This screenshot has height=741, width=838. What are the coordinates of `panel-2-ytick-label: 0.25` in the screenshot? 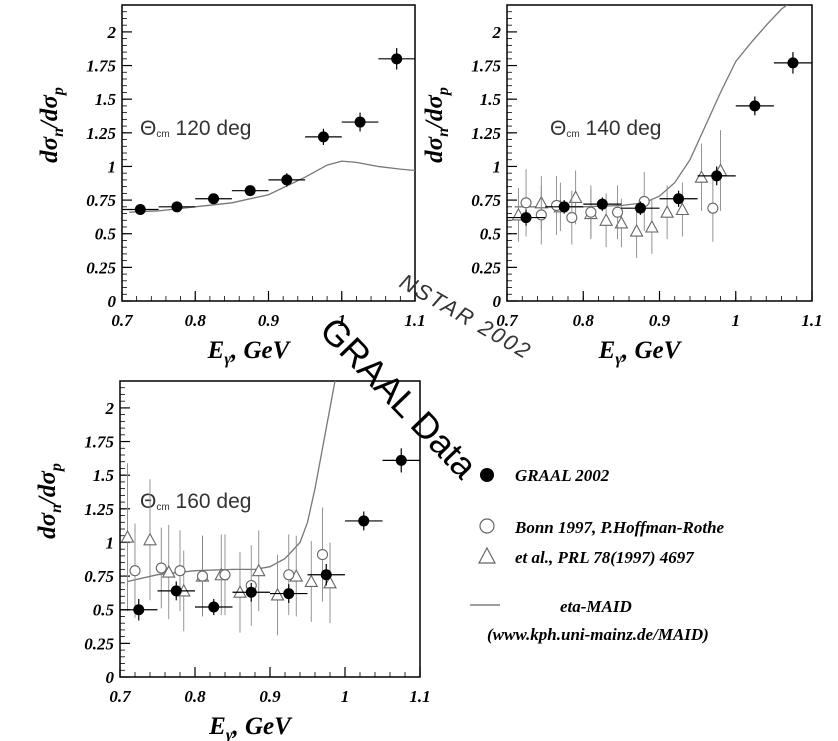 It's located at (486, 267).